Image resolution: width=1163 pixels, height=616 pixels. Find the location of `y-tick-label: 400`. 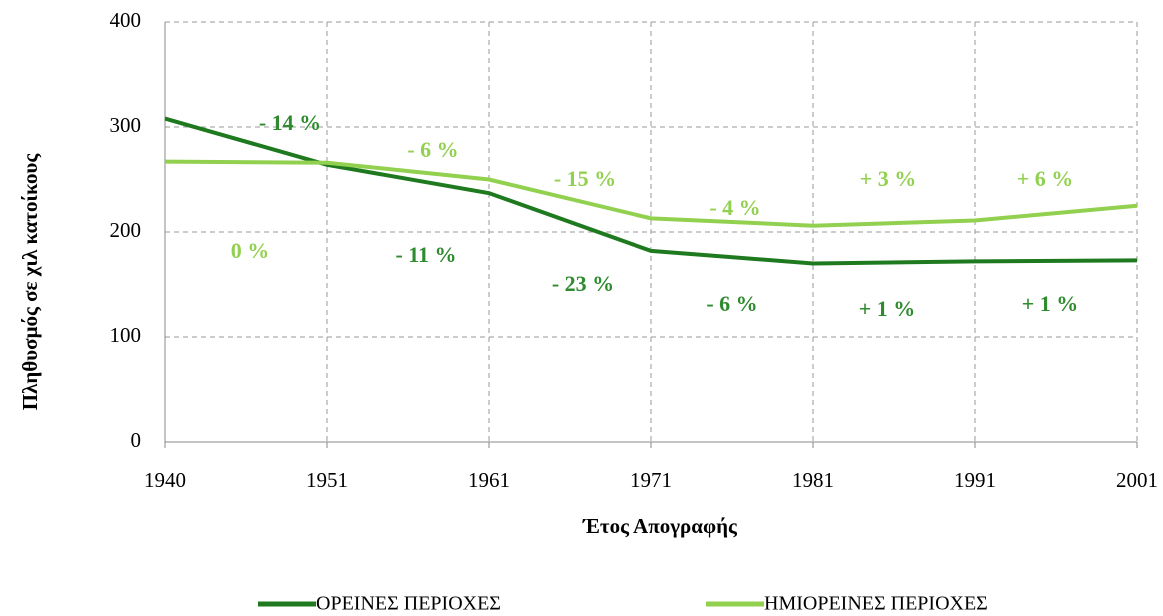

y-tick-label: 400 is located at coordinates (126, 20).